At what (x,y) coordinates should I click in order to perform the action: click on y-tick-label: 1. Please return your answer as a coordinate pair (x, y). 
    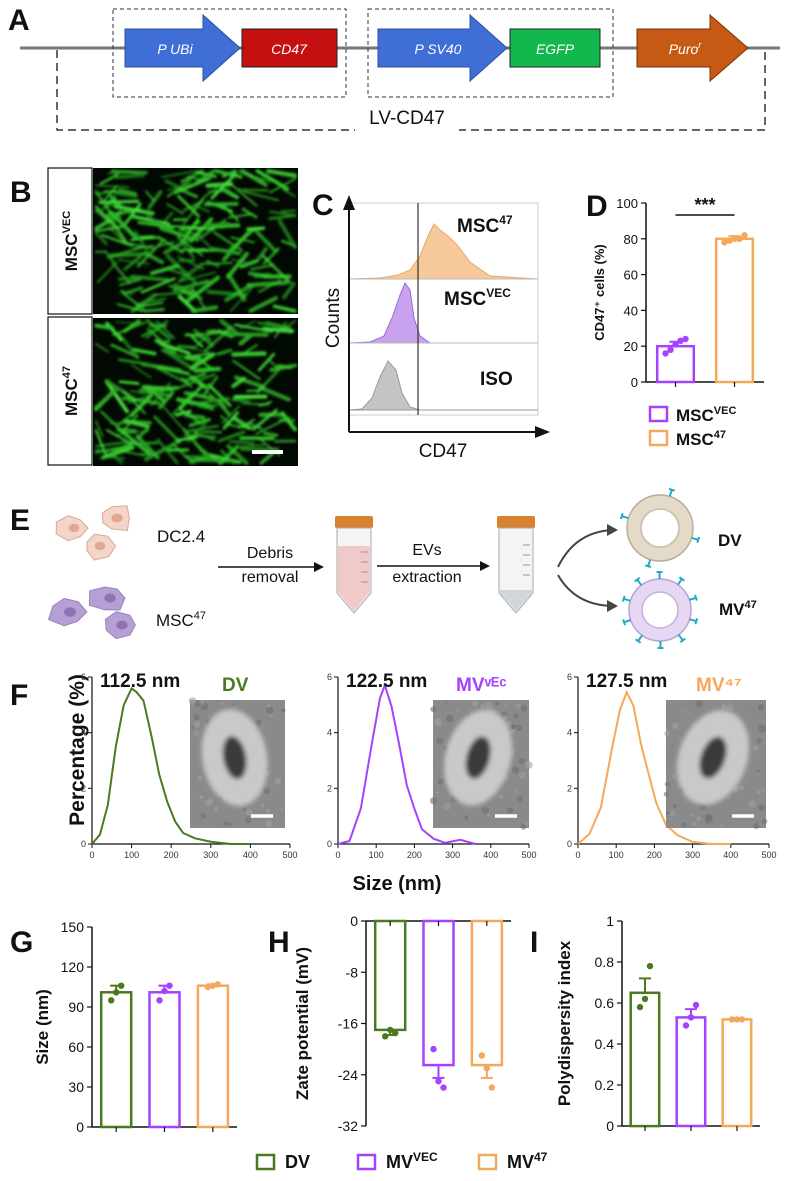
    Looking at the image, I should click on (610, 921).